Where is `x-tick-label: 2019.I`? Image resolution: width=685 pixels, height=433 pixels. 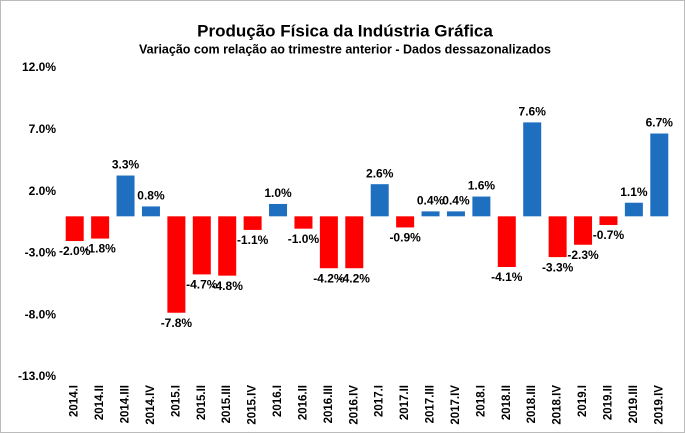
x-tick-label: 2019.I is located at coordinates (583, 401).